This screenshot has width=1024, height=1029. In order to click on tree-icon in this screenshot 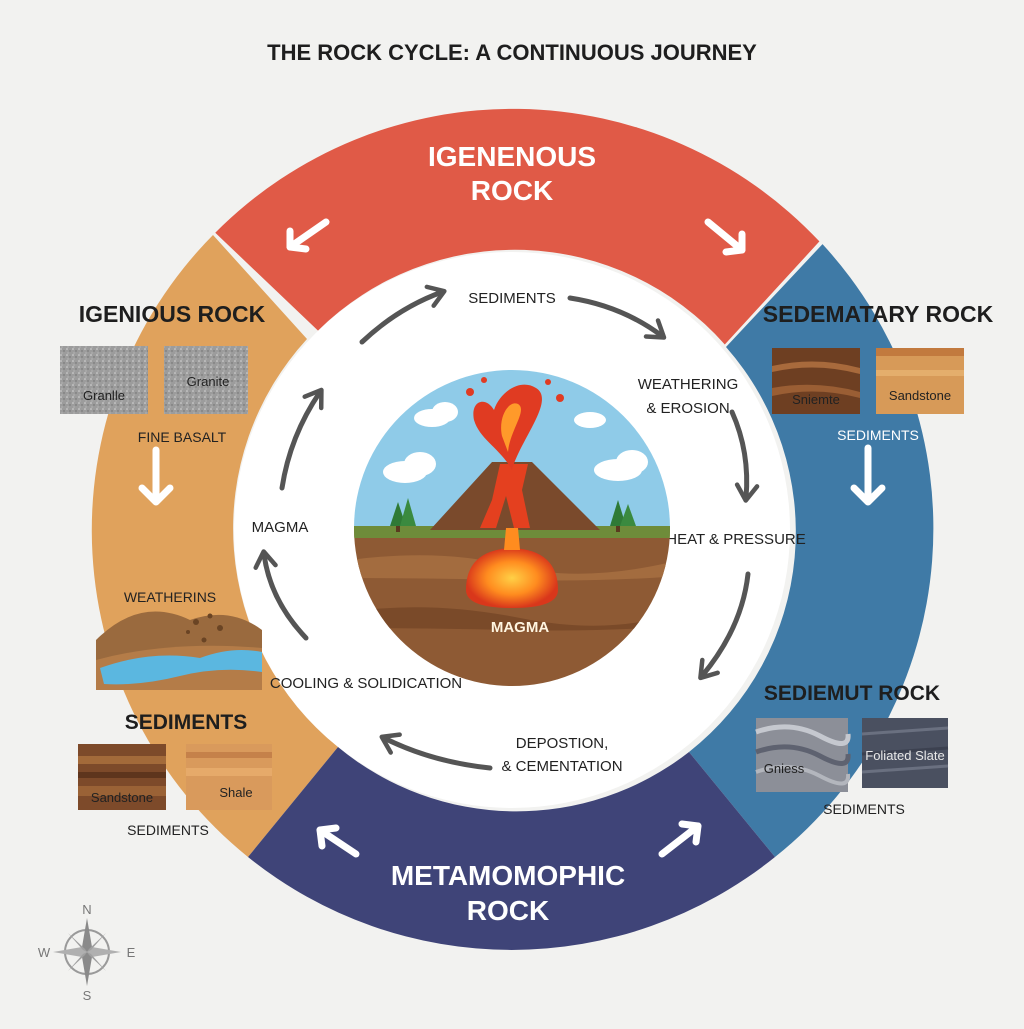, I will do `click(513, 515)`.